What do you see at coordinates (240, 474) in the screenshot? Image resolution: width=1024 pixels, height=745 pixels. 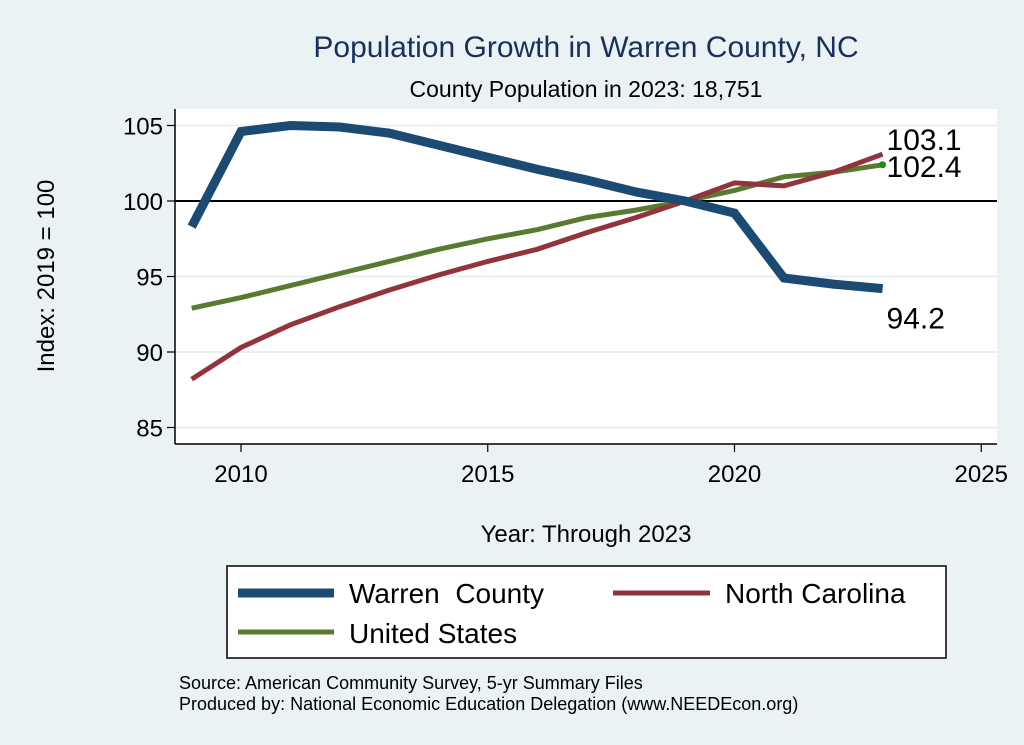 I see `x-tick-label-2010: 2010` at bounding box center [240, 474].